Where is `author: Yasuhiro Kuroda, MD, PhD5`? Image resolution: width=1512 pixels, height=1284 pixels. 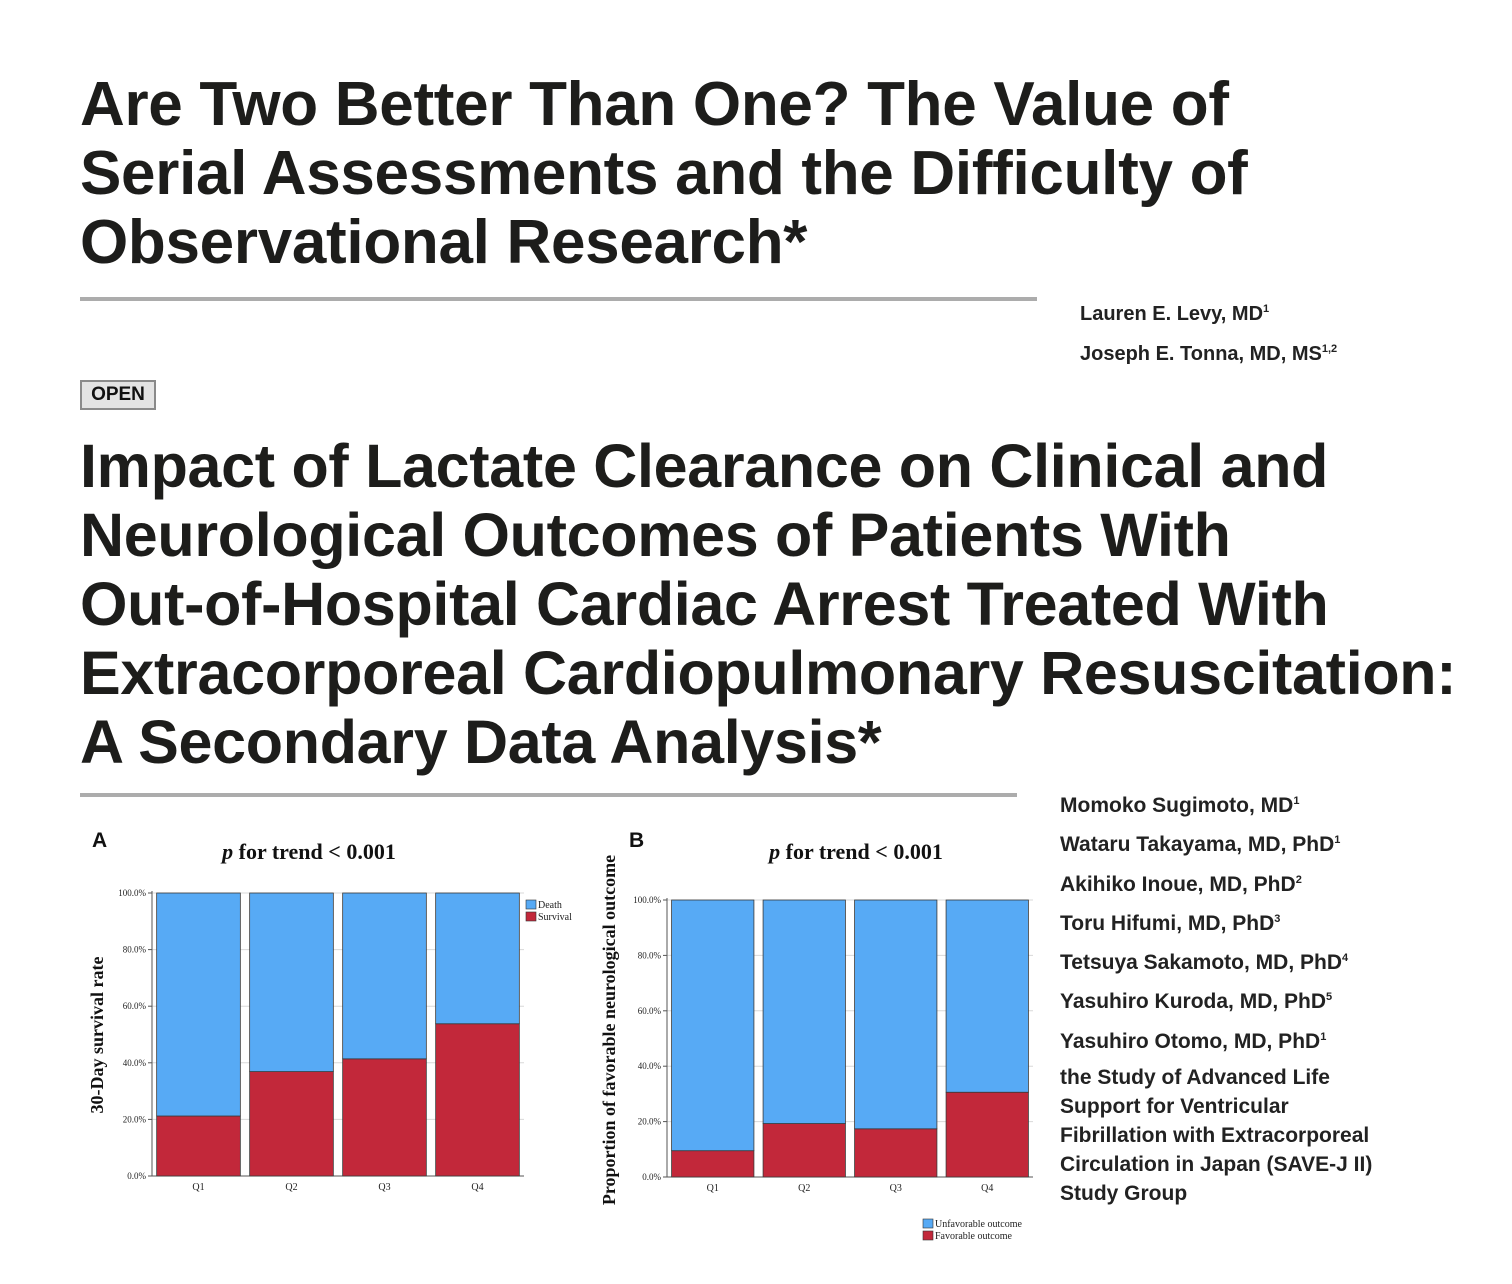
author: Yasuhiro Kuroda, MD, PhD5 is located at coordinates (1196, 1002).